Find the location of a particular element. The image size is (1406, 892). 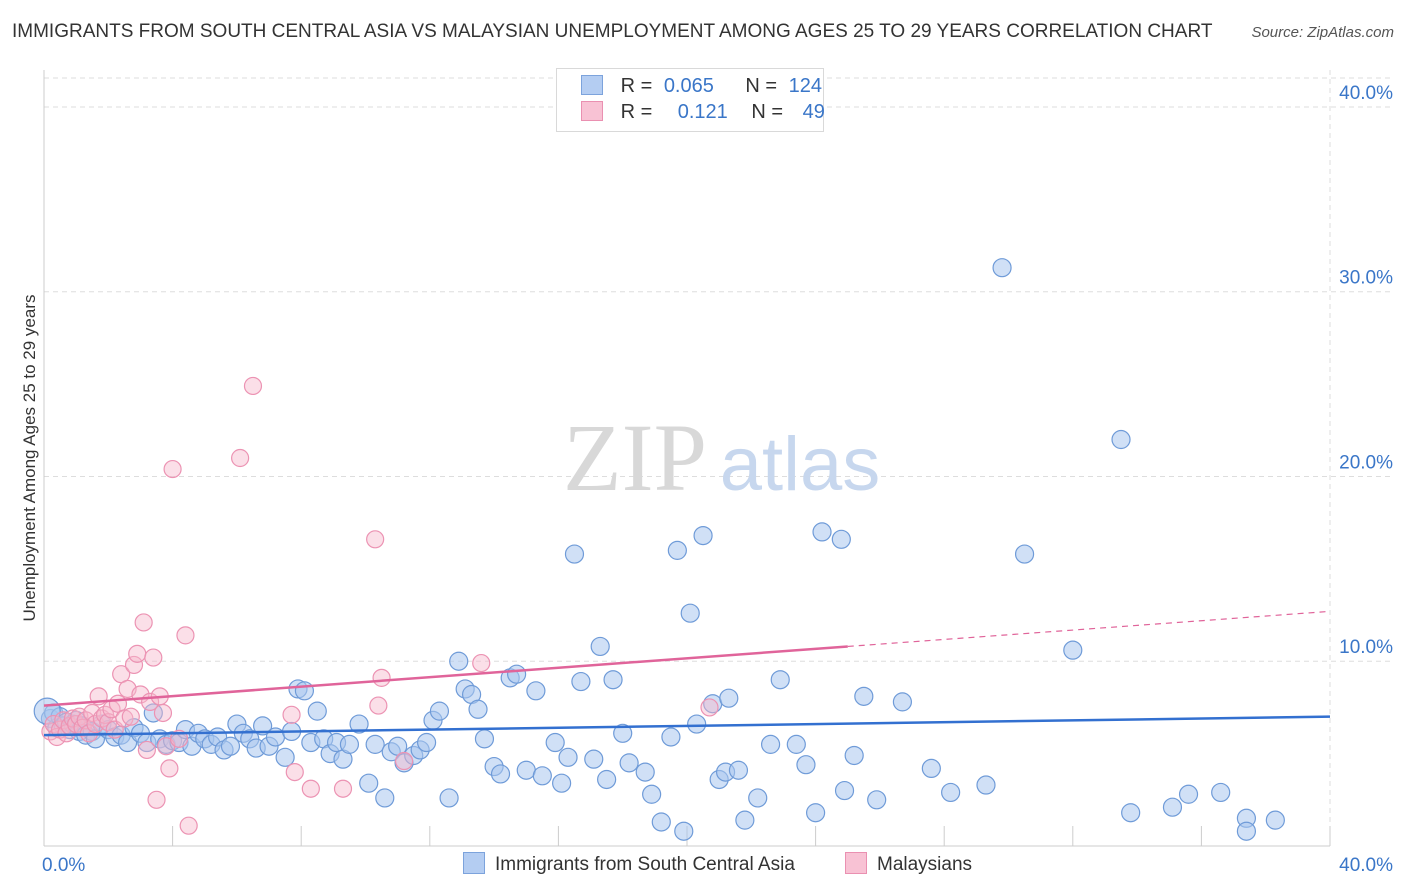

trend-lines is located at coordinates (687, 673).